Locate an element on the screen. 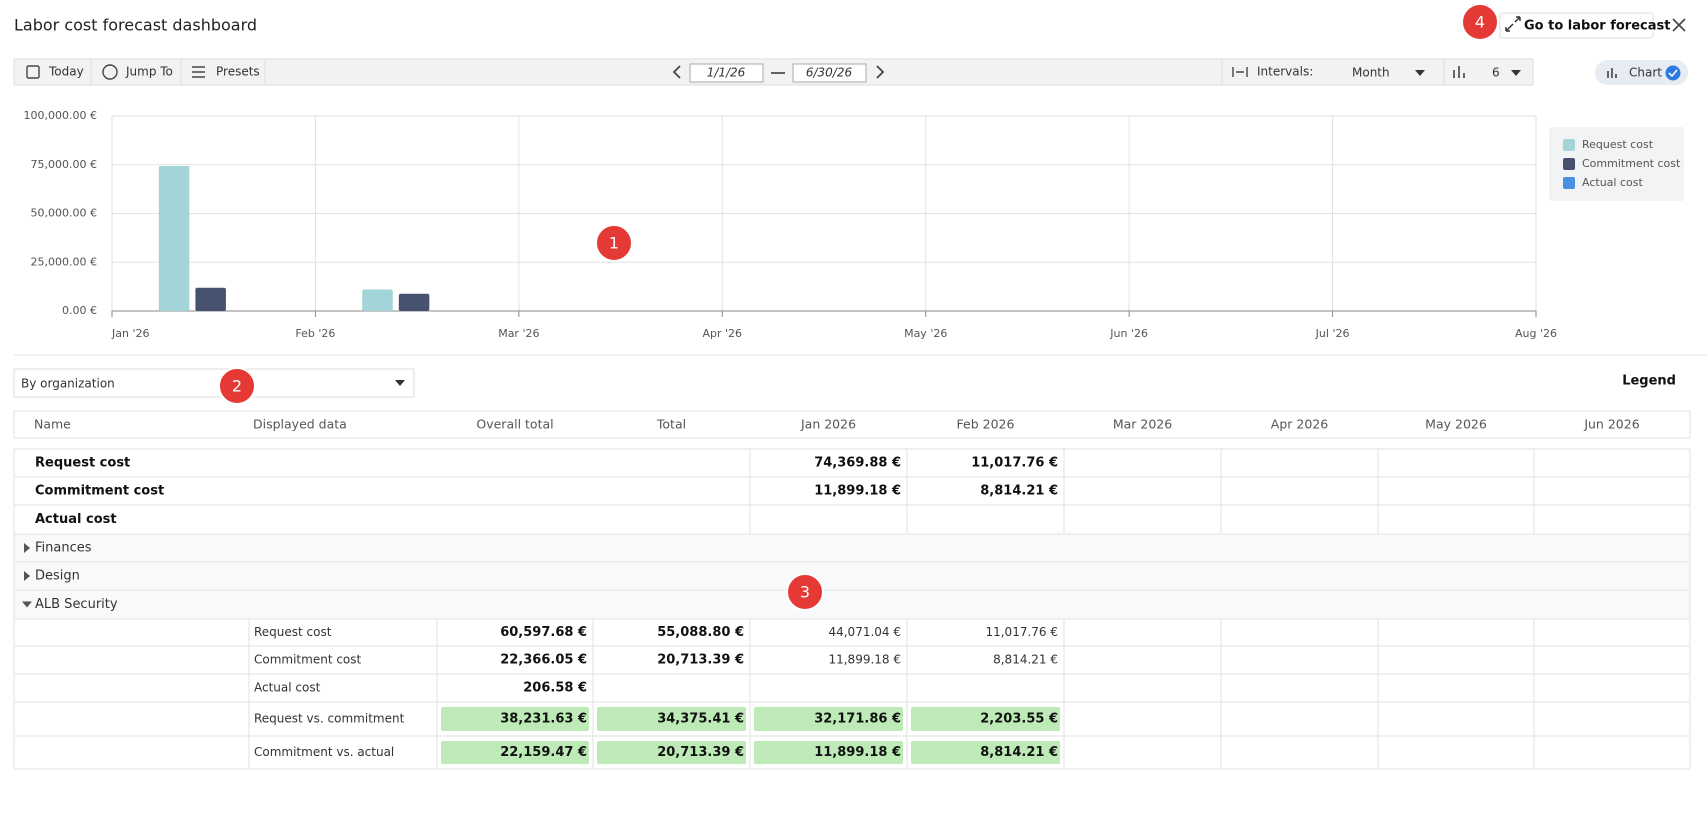  row-name: Commitment cost is located at coordinates (99, 491).